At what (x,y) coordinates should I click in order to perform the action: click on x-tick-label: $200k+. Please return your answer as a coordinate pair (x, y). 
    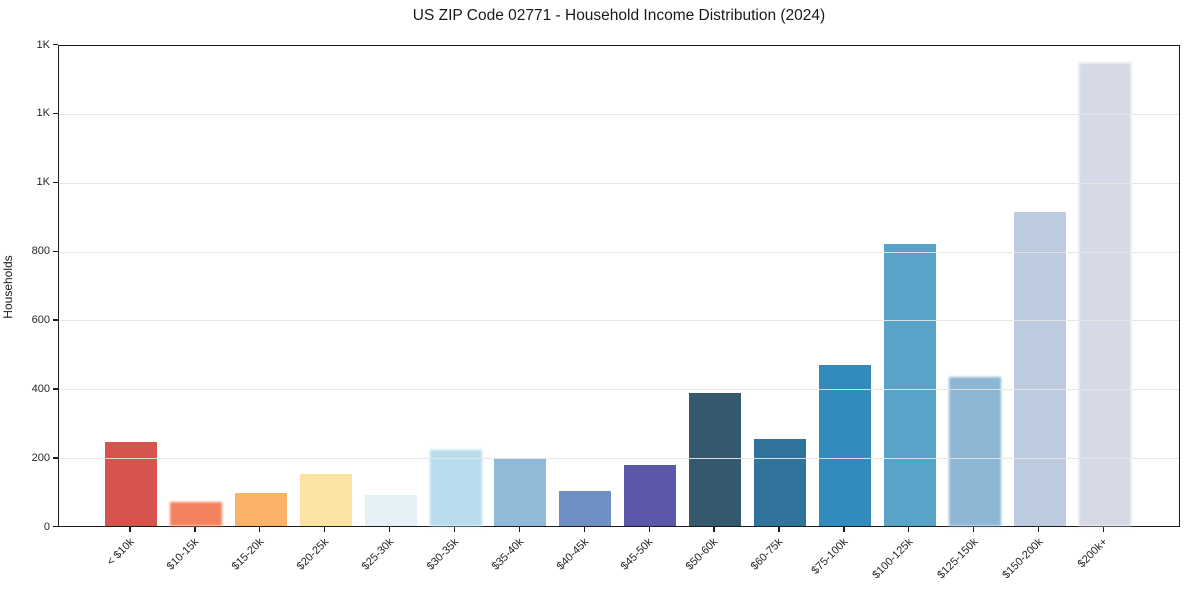
    Looking at the image, I should click on (1092, 553).